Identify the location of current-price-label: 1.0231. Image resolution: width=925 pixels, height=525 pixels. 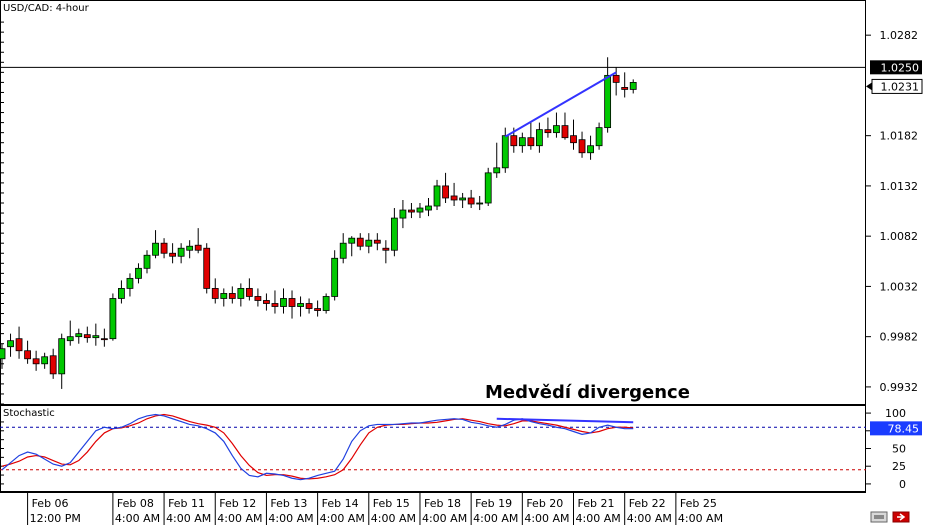
(900, 86).